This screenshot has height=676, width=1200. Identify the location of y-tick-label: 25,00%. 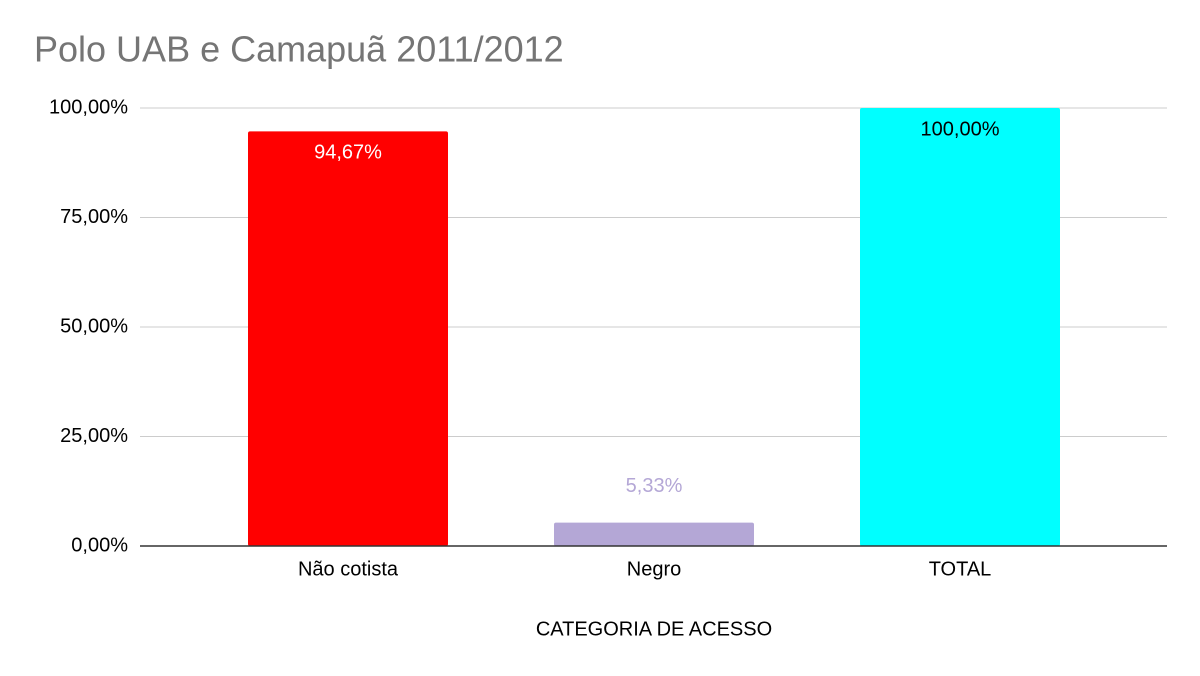
(94, 436).